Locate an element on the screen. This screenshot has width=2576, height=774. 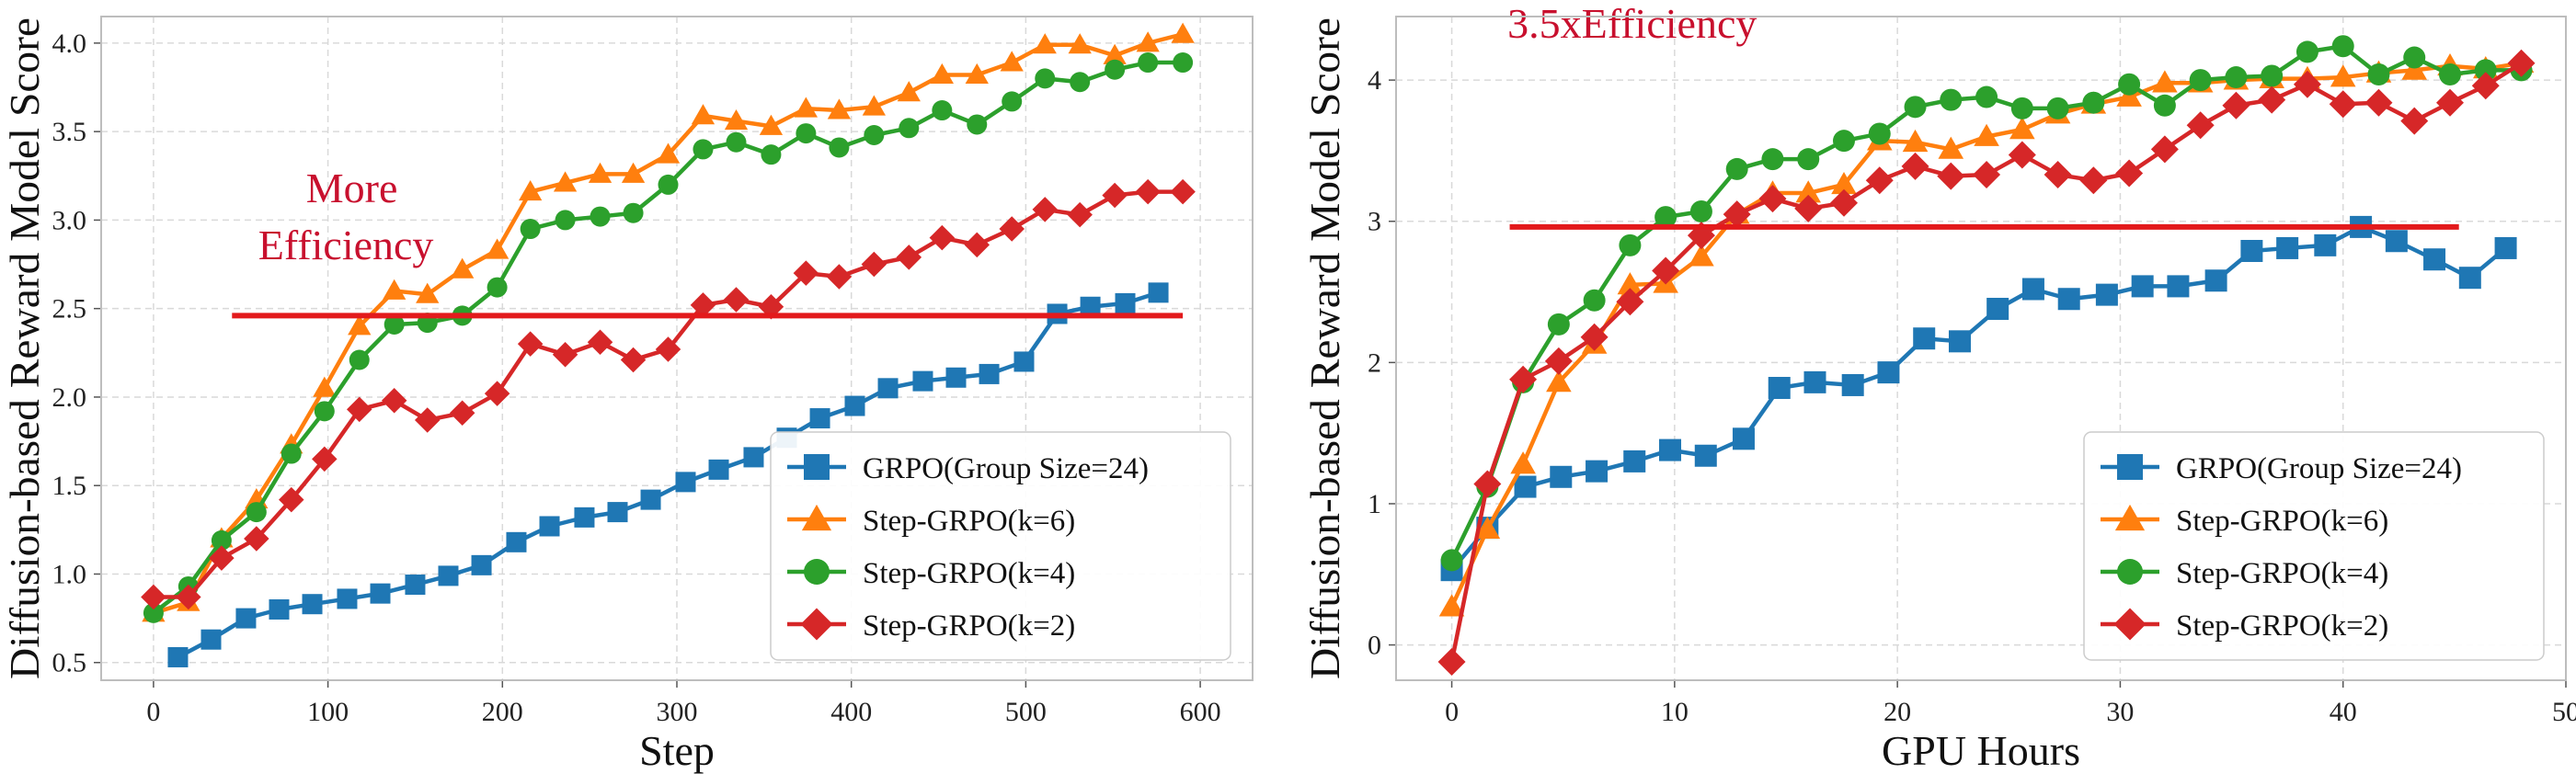
chart2-legend-label: Step-GRPO(k=4) is located at coordinates (2282, 573).